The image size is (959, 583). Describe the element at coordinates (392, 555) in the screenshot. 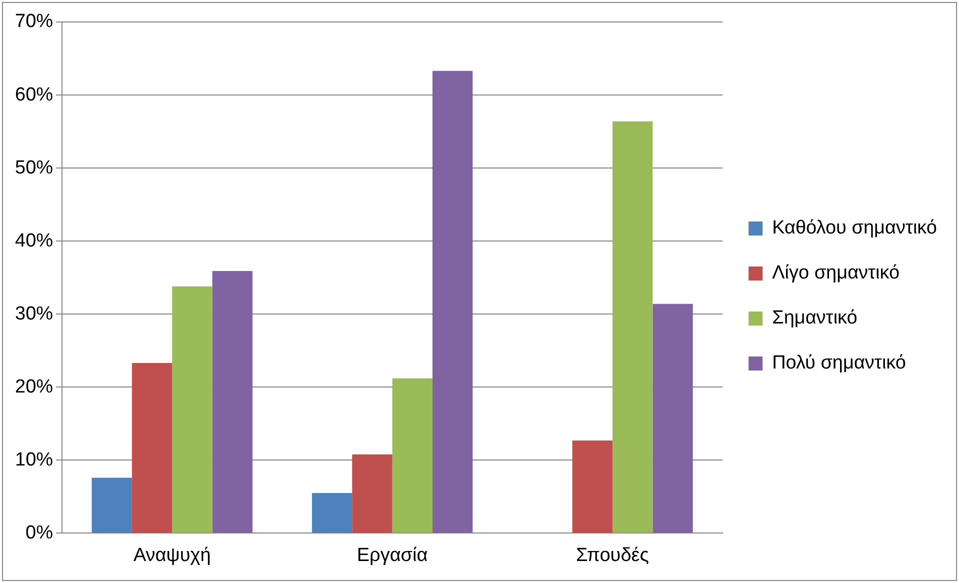

I see `x-tick-label: Εργασία` at that location.